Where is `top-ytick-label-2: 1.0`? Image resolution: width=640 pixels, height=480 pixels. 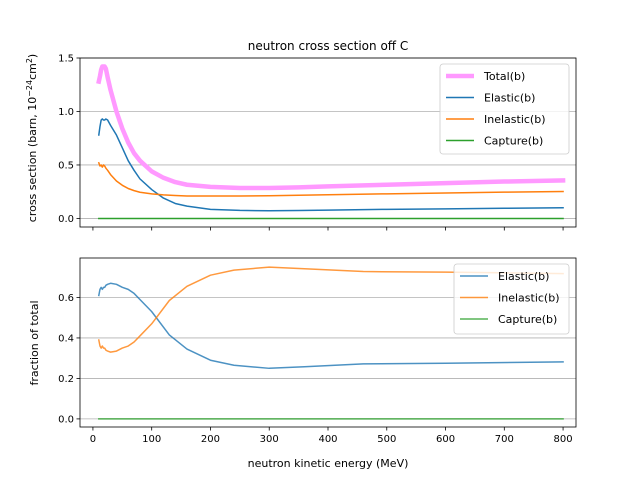 top-ytick-label-2: 1.0 is located at coordinates (66, 112).